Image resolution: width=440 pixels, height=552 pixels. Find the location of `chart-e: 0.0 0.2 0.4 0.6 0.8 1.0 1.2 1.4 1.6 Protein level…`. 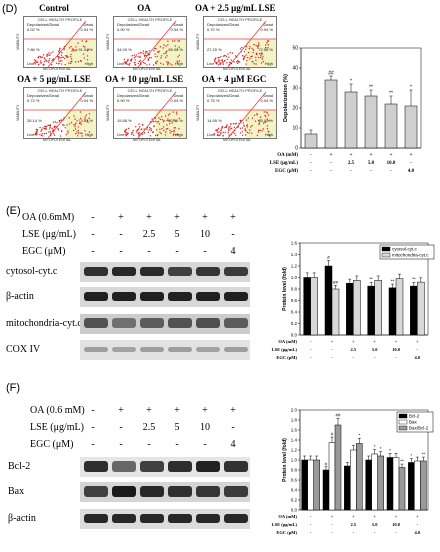

chart-e: 0.0 0.2 0.4 0.6 0.8 1.0 1.2 1.4 1.6 Protein level… is located at coordinates (349, 302).